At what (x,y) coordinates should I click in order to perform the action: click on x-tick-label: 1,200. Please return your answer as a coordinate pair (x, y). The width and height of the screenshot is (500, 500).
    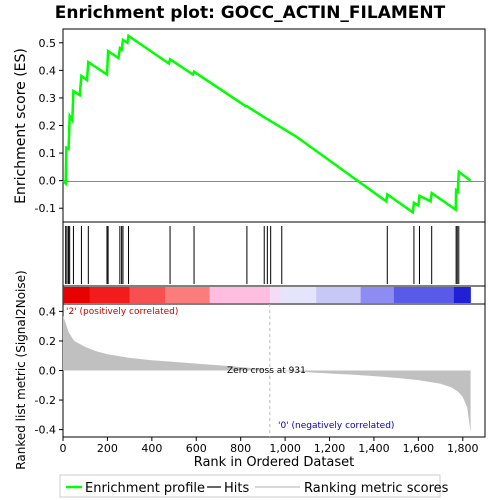
    Looking at the image, I should click on (330, 448).